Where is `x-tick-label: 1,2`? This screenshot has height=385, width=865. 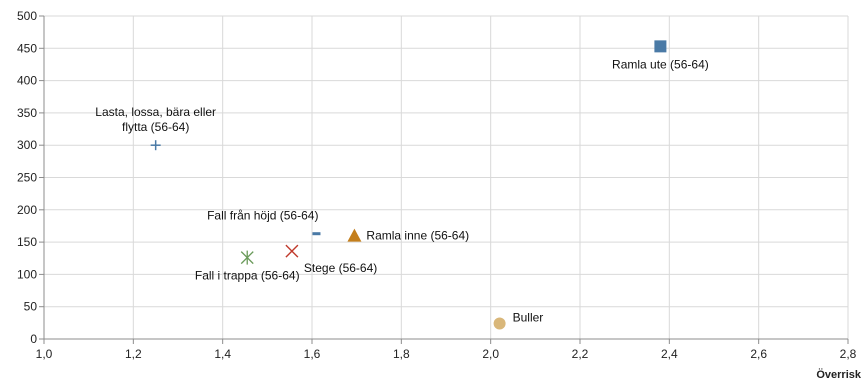
x-tick-label: 1,2 is located at coordinates (133, 354).